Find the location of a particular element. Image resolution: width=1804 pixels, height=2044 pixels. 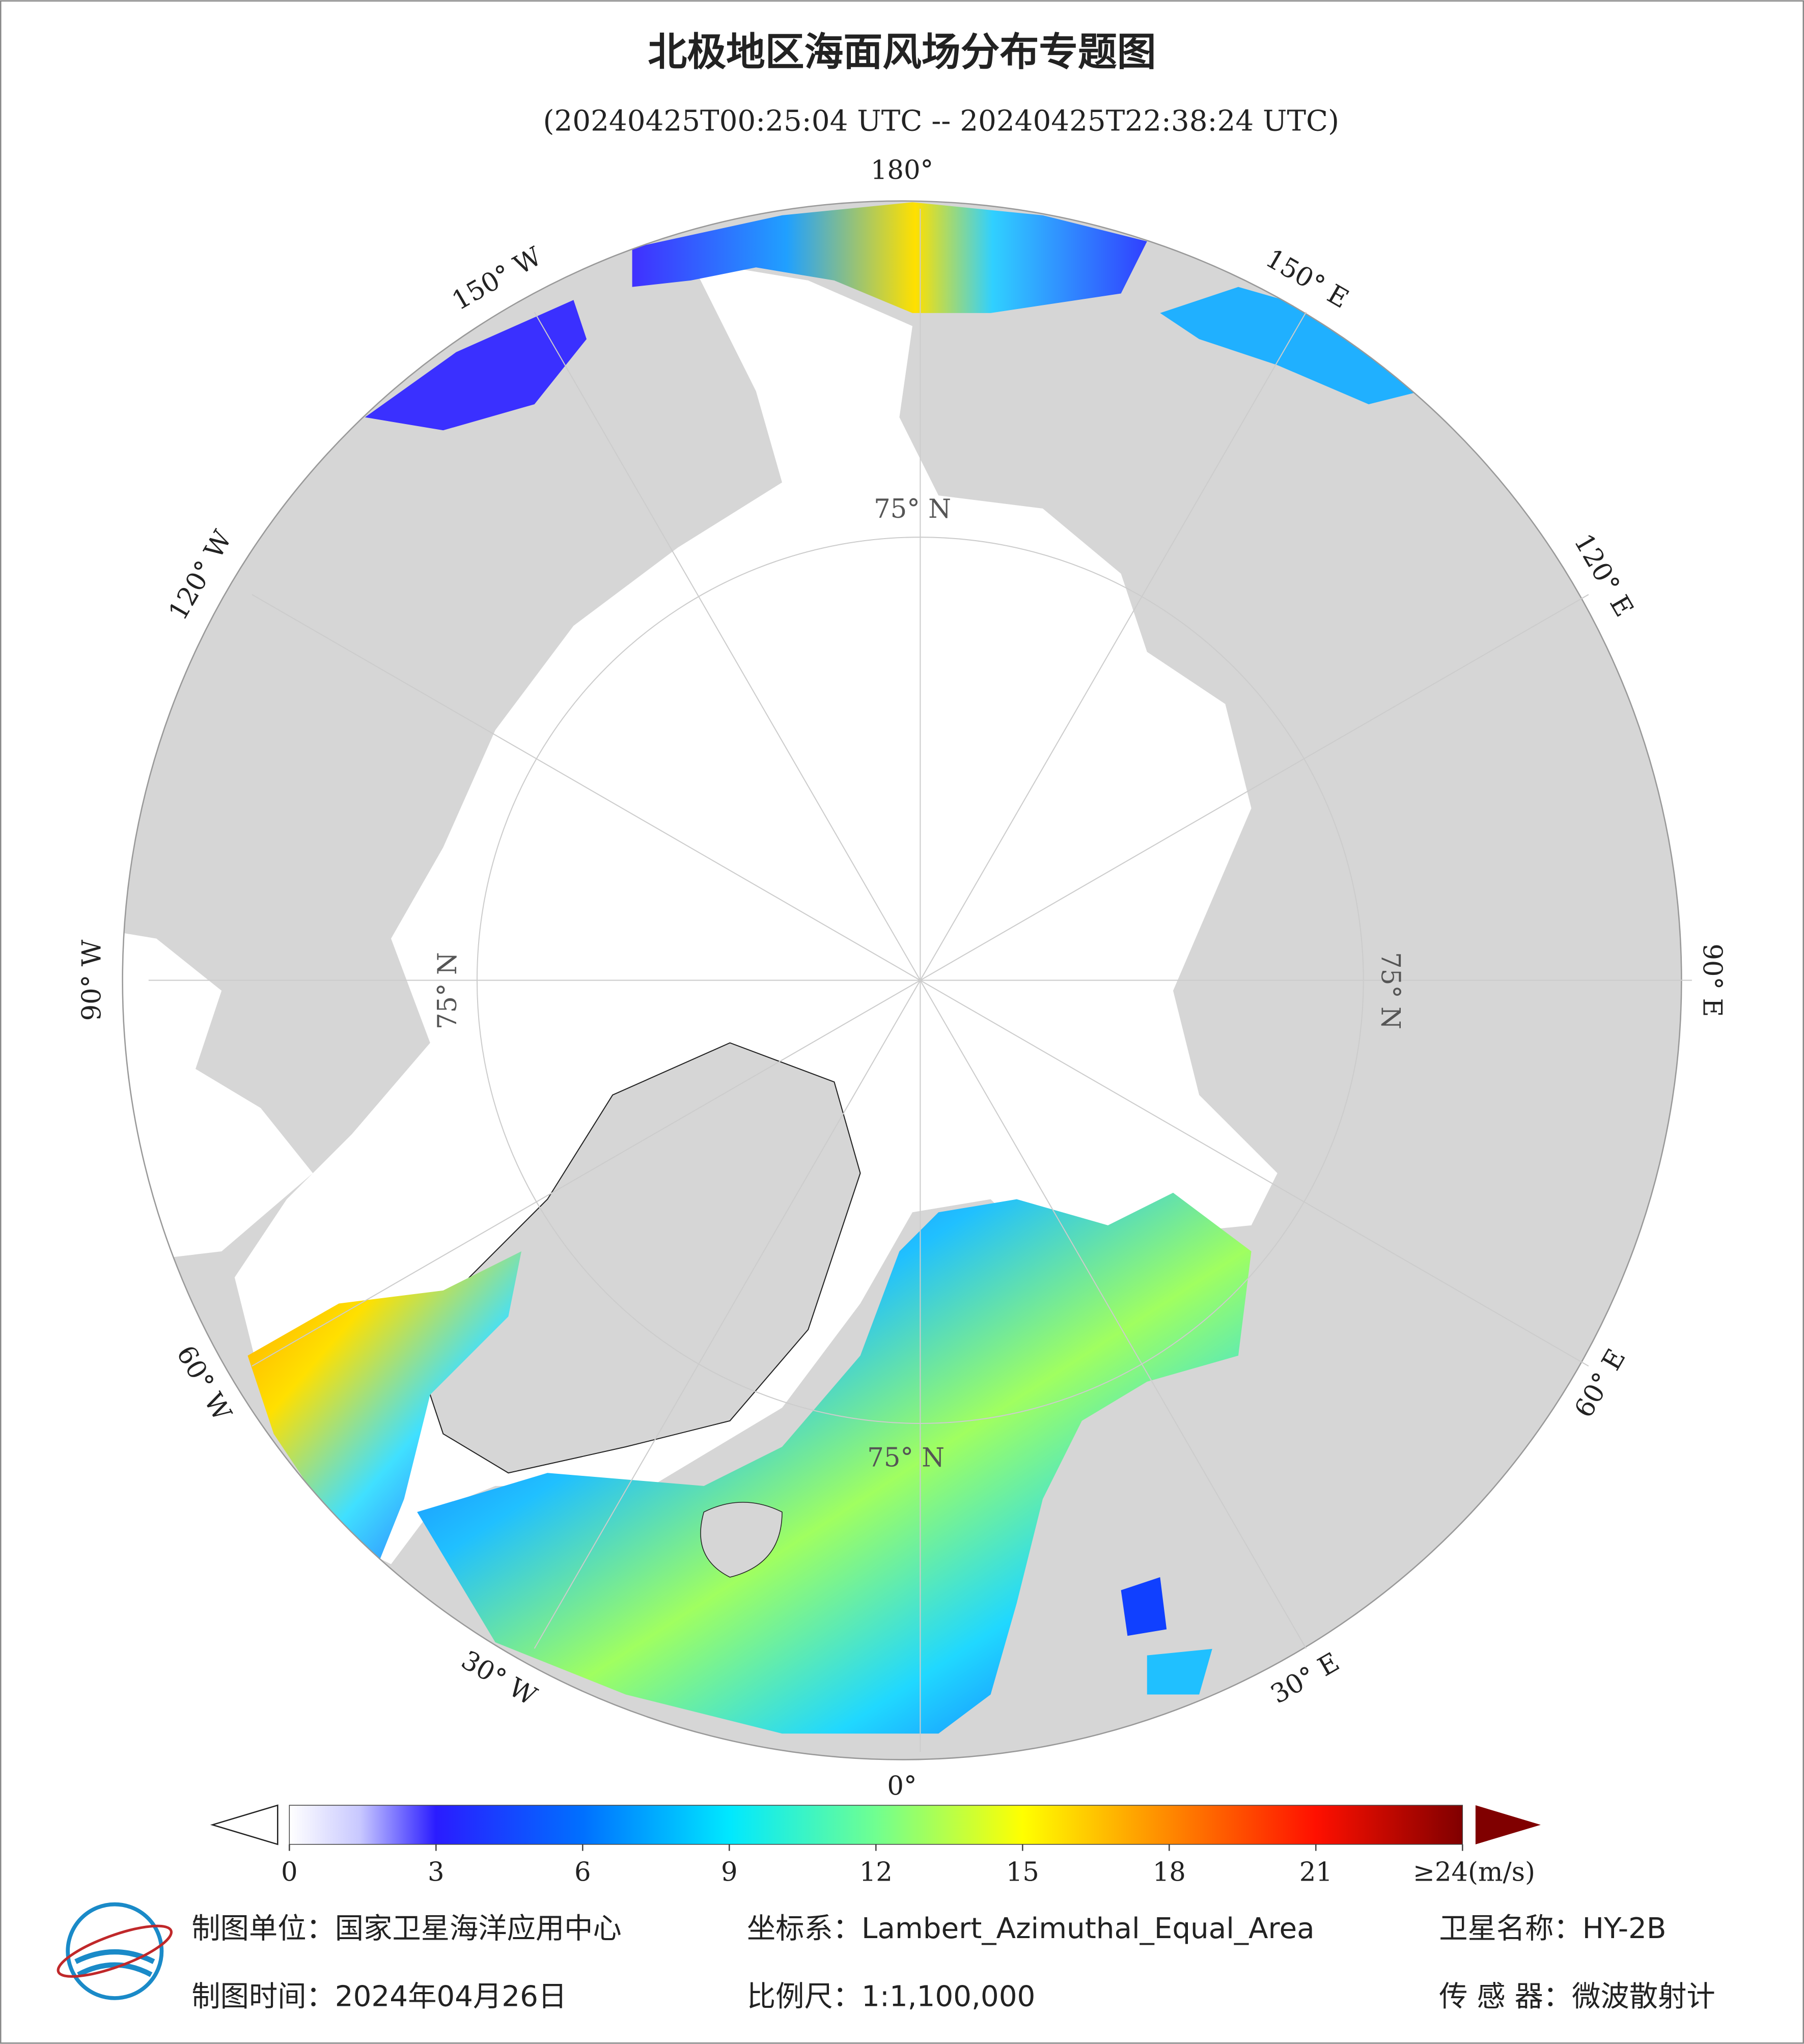

wind-baltic-south is located at coordinates (1179, 1671).